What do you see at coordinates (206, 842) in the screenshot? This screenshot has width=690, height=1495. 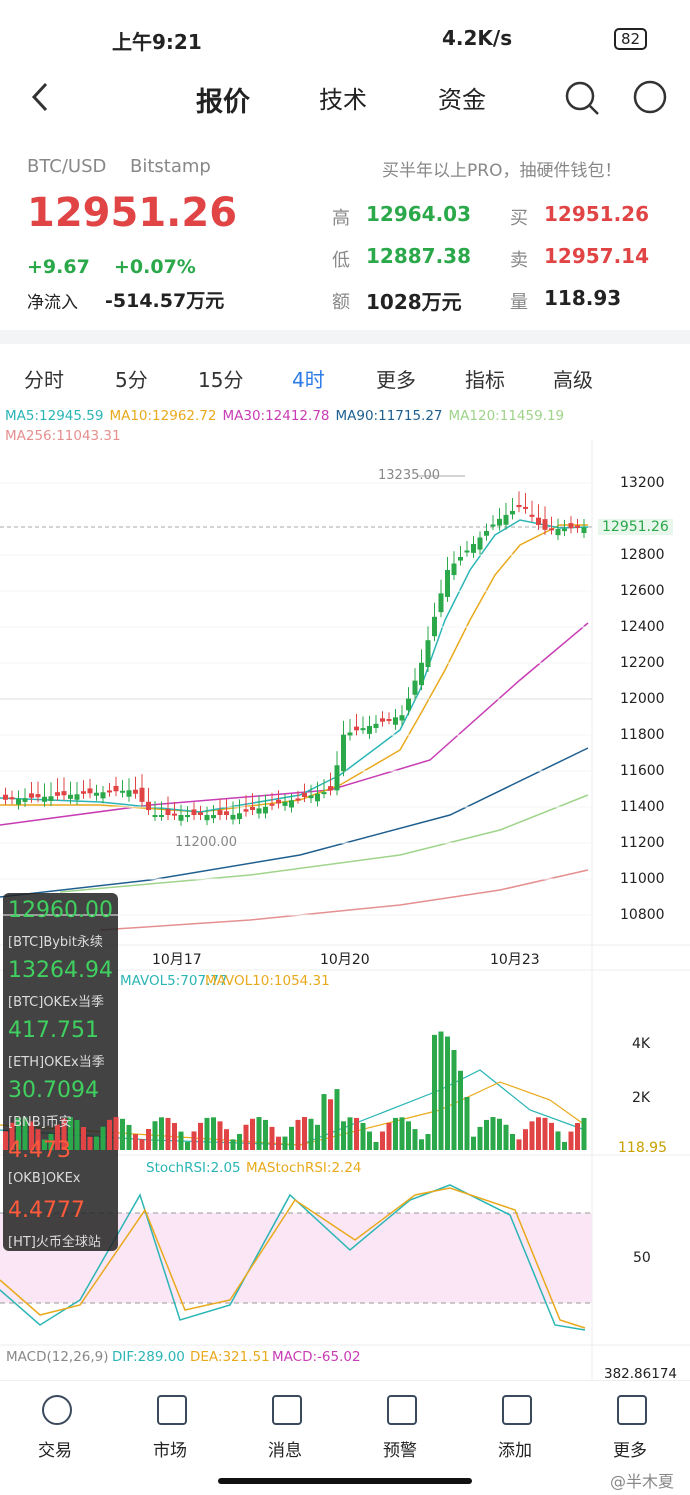 I see `low-marker: 11200.00` at bounding box center [206, 842].